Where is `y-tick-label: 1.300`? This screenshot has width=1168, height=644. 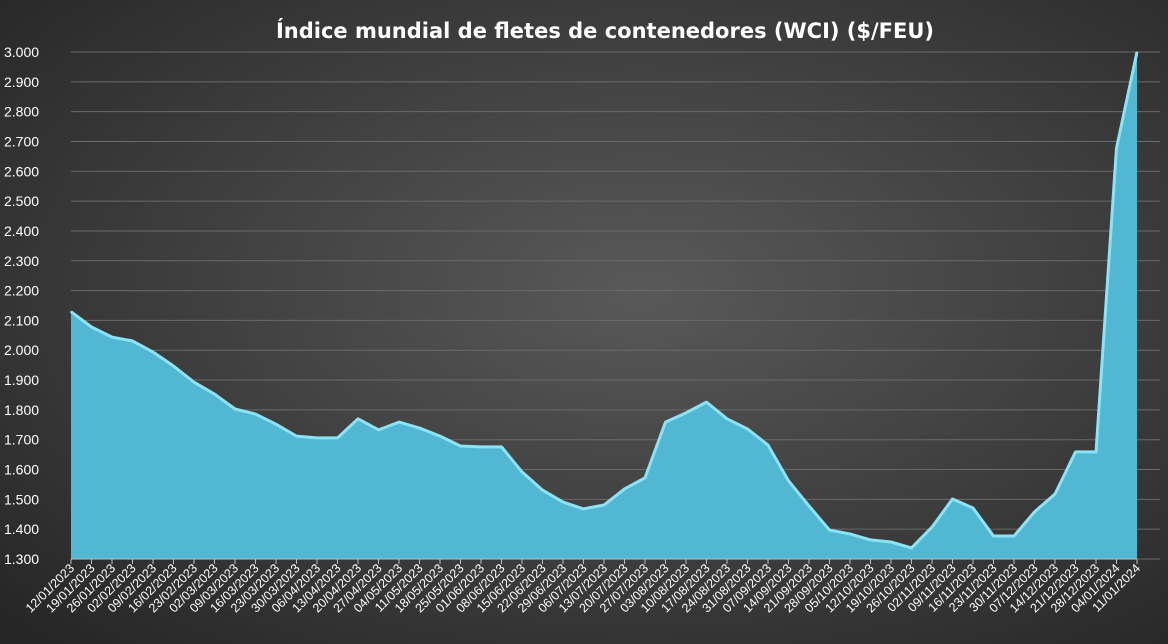 y-tick-label: 1.300 is located at coordinates (21, 559).